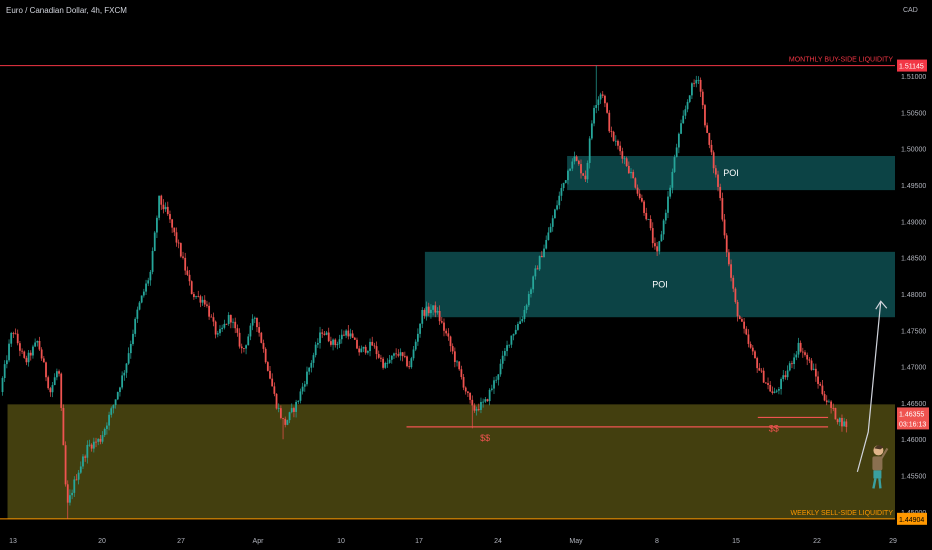  I want to click on zone-label-poi-lower: POI, so click(660, 285).